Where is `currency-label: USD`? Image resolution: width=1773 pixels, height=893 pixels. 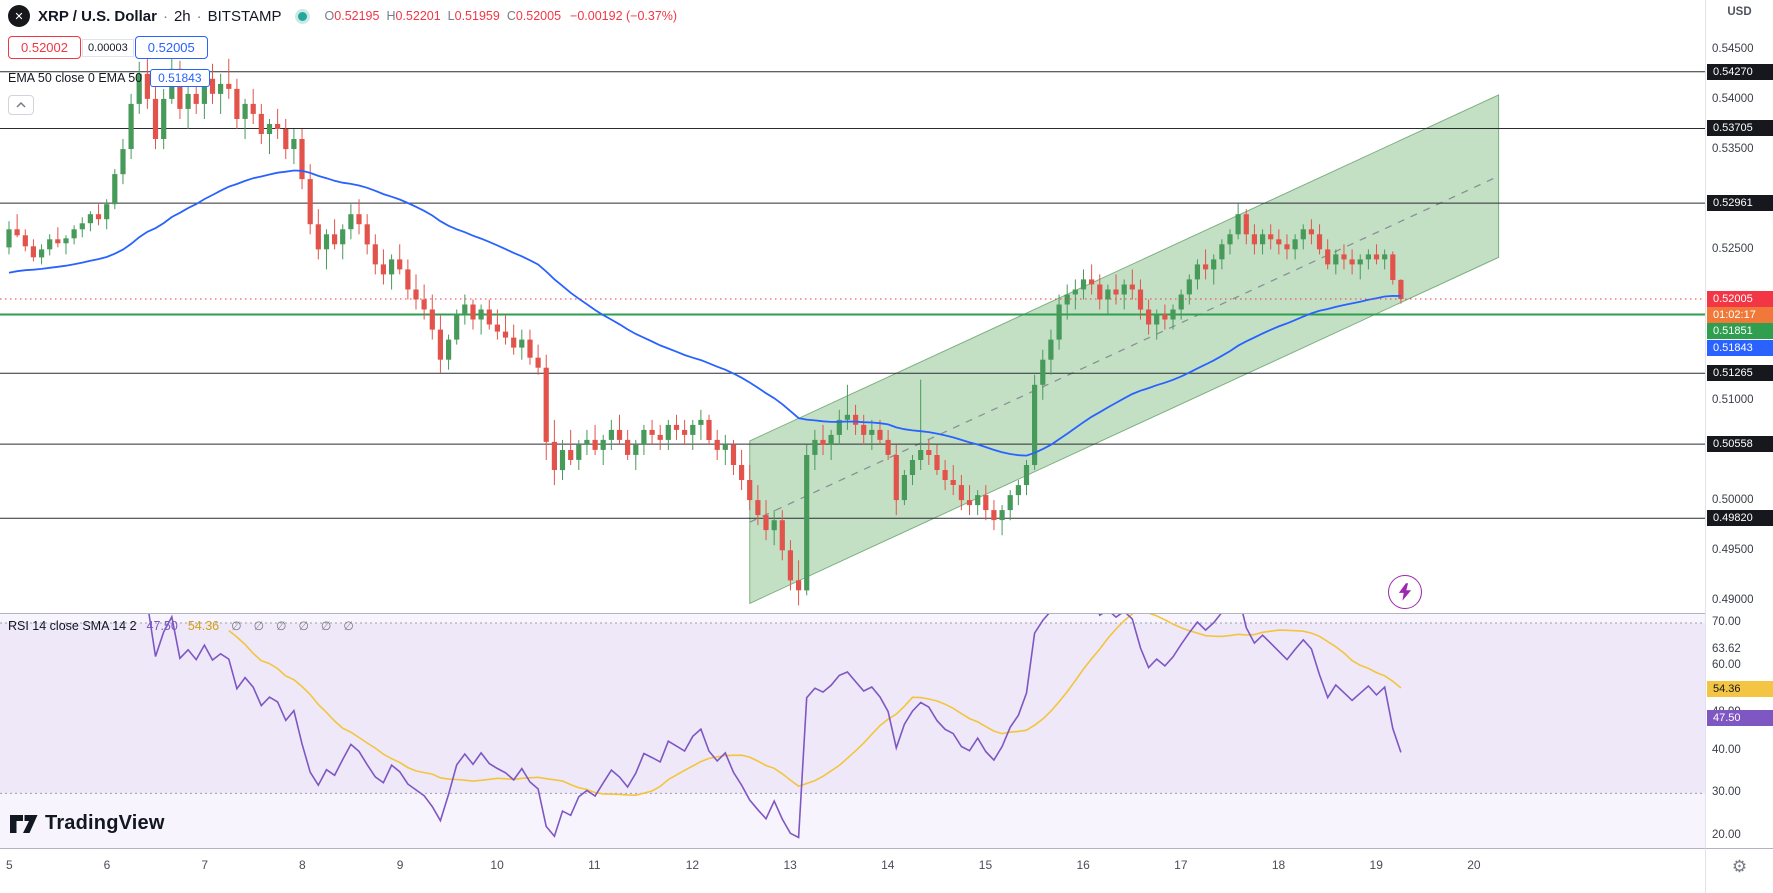 currency-label: USD is located at coordinates (1739, 12).